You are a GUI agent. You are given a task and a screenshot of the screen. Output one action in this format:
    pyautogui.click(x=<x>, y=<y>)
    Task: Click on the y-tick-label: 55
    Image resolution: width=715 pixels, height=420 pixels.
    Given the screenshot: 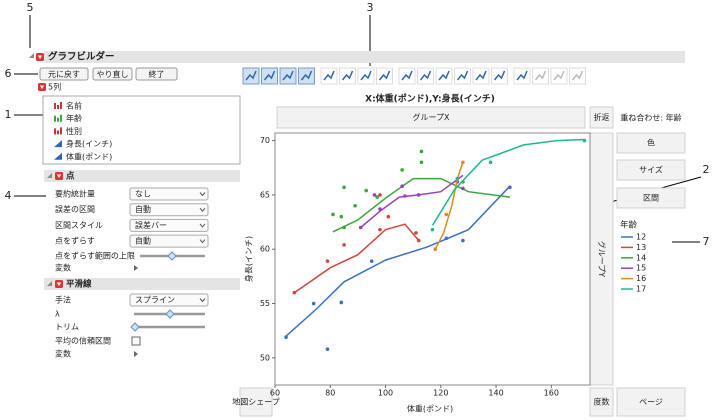 What is the action you would take?
    pyautogui.click(x=265, y=303)
    